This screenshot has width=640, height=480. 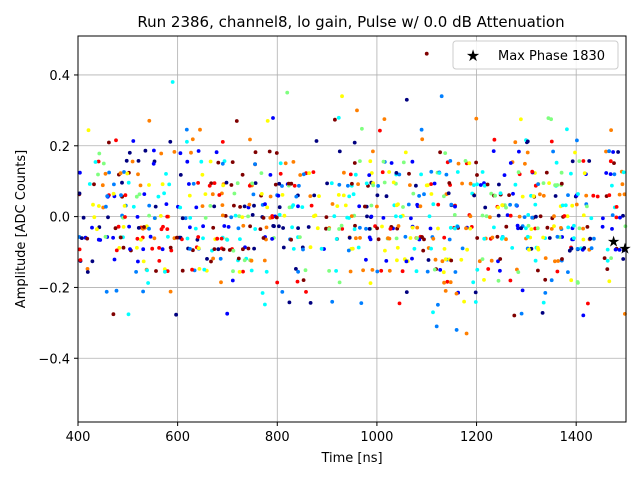 What do you see at coordinates (78, 437) in the screenshot?
I see `x-tick-label: 400` at bounding box center [78, 437].